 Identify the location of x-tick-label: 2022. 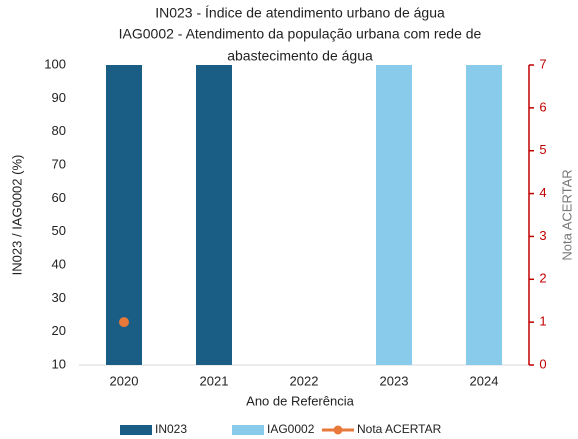
(304, 380).